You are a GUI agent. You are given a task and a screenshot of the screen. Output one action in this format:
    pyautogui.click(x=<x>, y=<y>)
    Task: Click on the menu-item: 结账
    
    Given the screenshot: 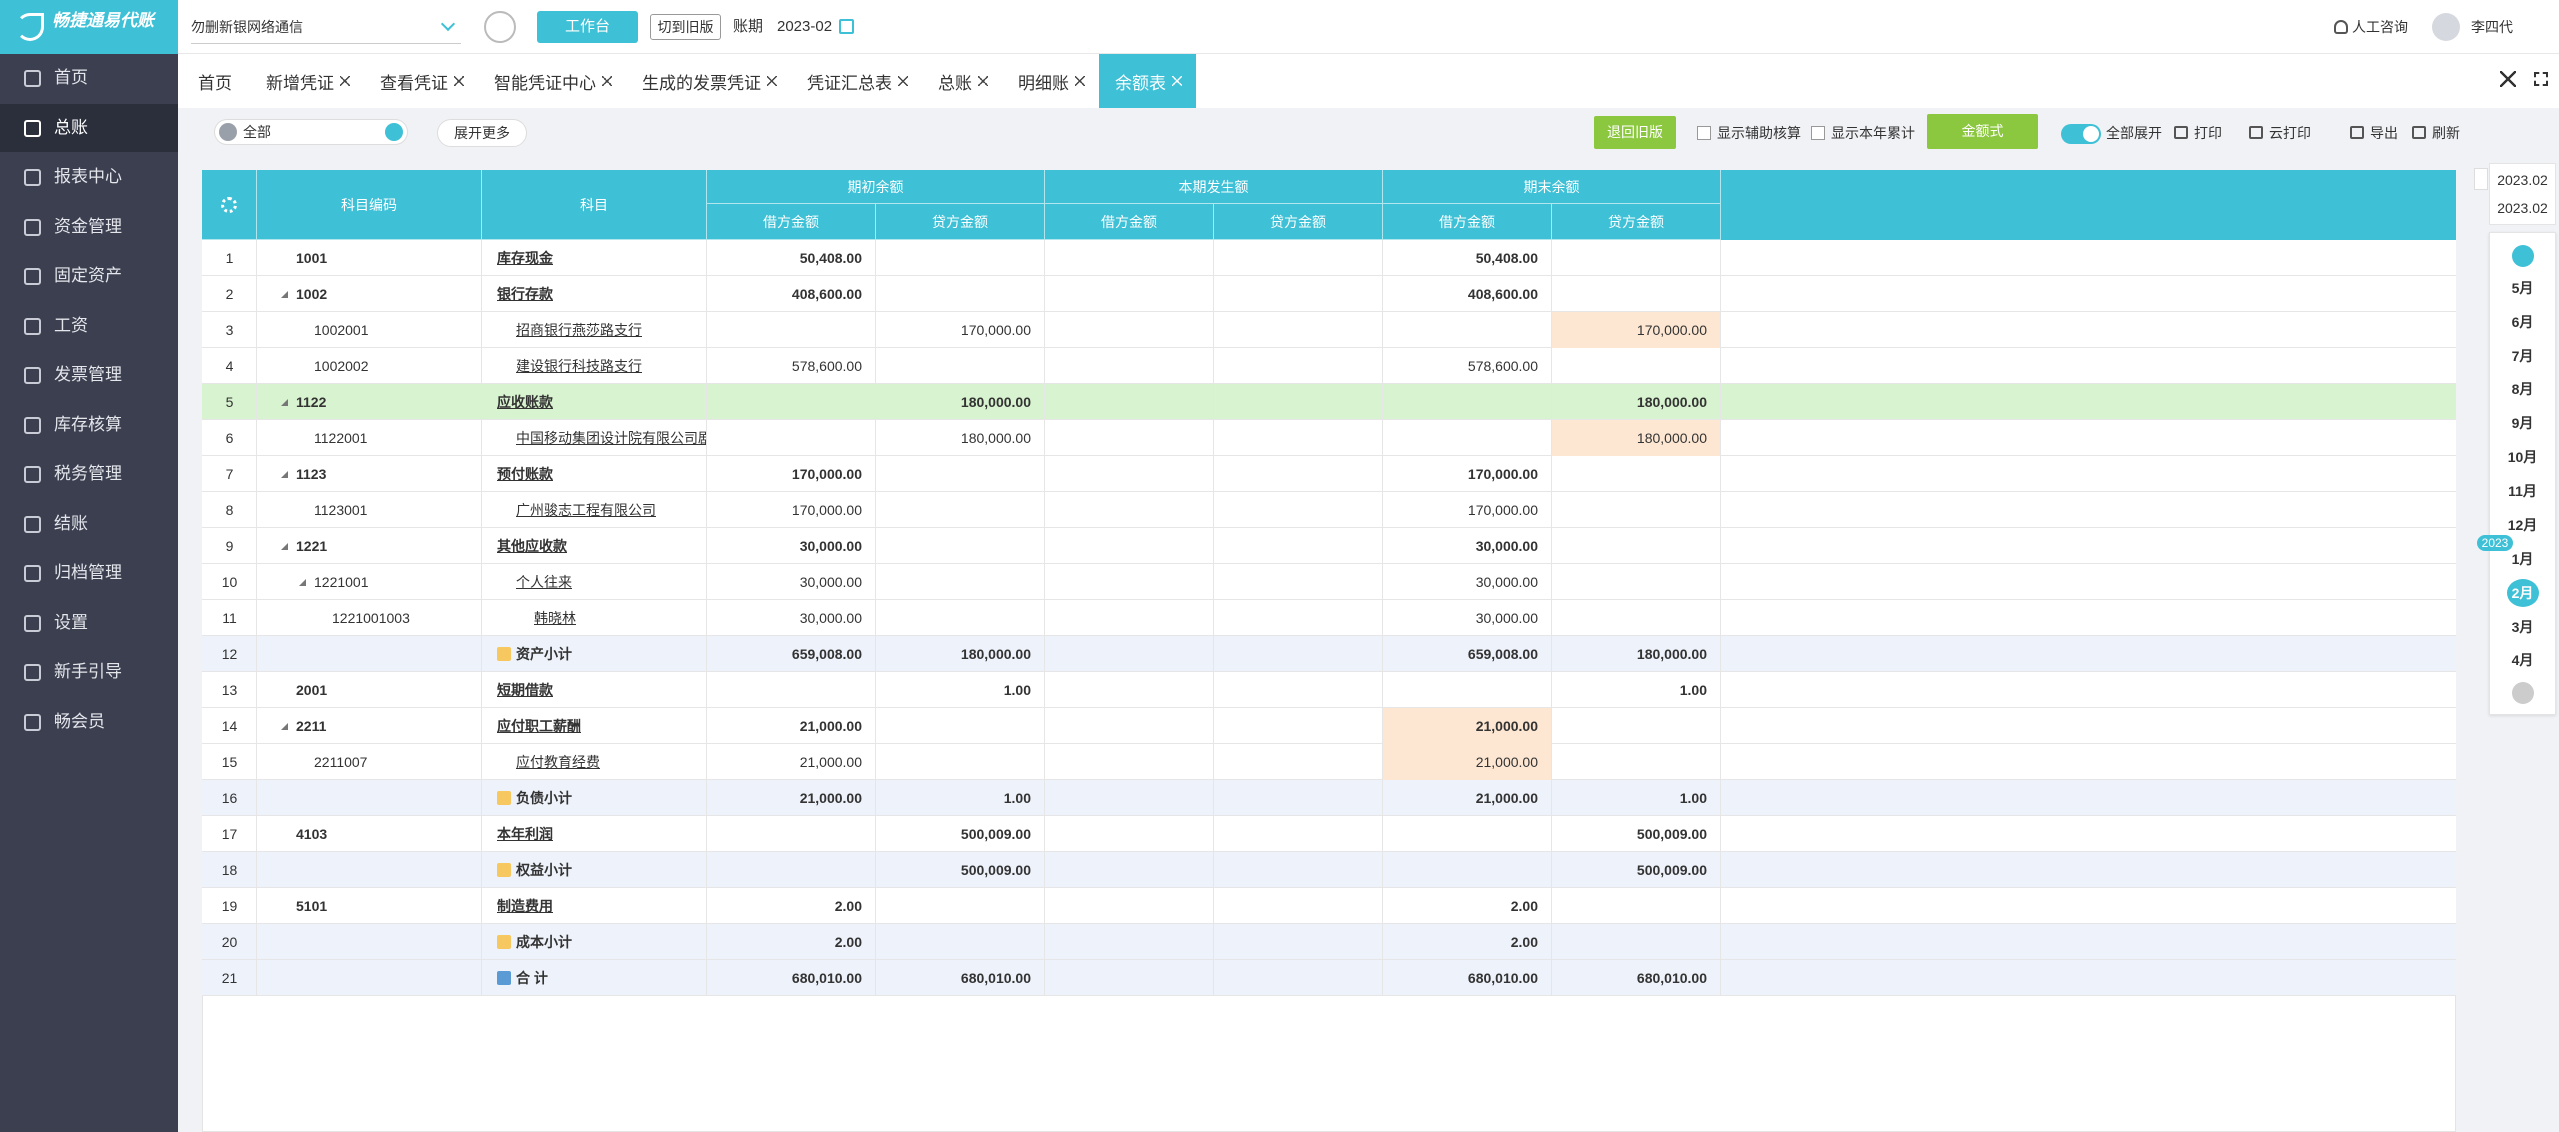 What is the action you would take?
    pyautogui.click(x=89, y=524)
    